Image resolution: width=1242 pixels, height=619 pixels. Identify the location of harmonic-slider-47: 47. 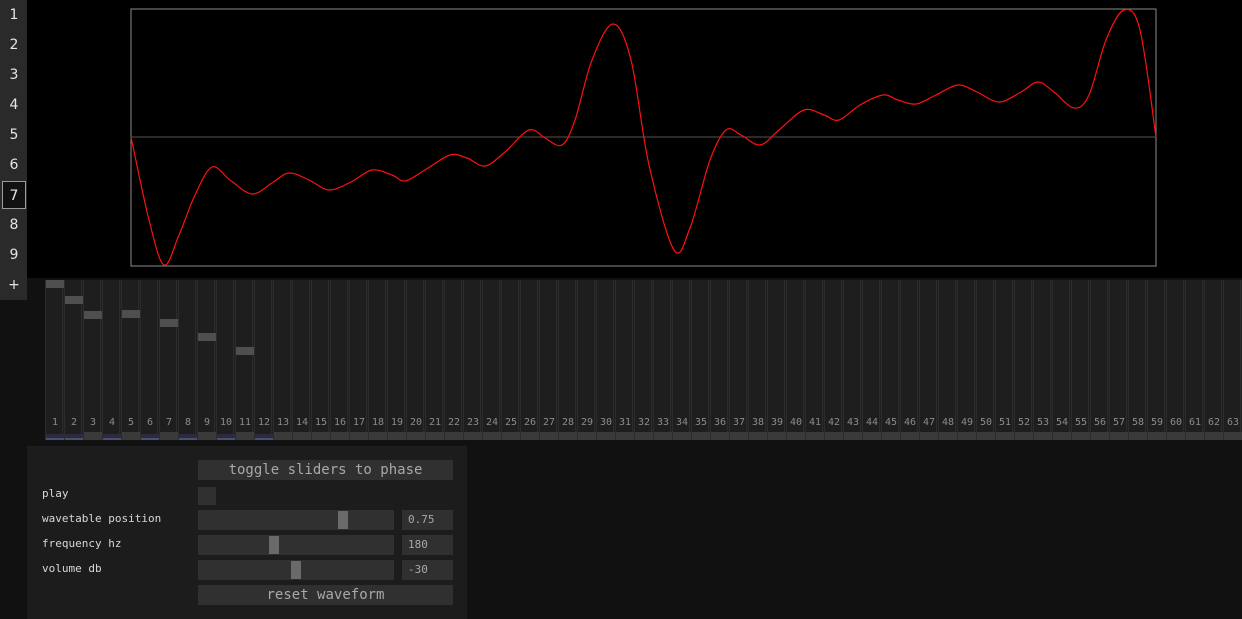
(928, 360).